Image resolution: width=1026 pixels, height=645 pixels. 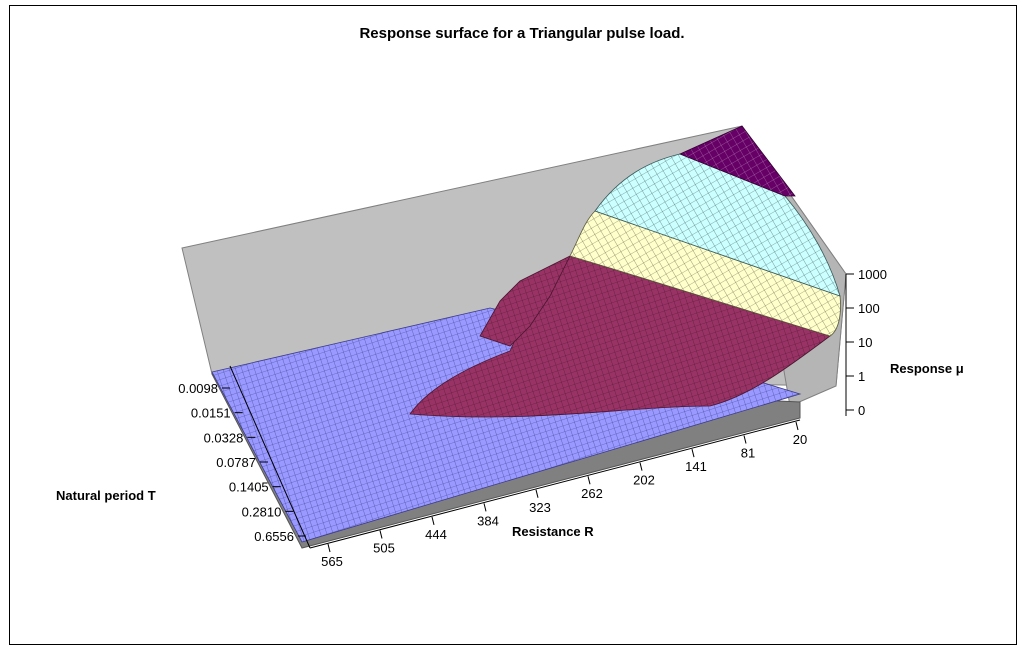 I want to click on x-axis-line, so click(x=555, y=484).